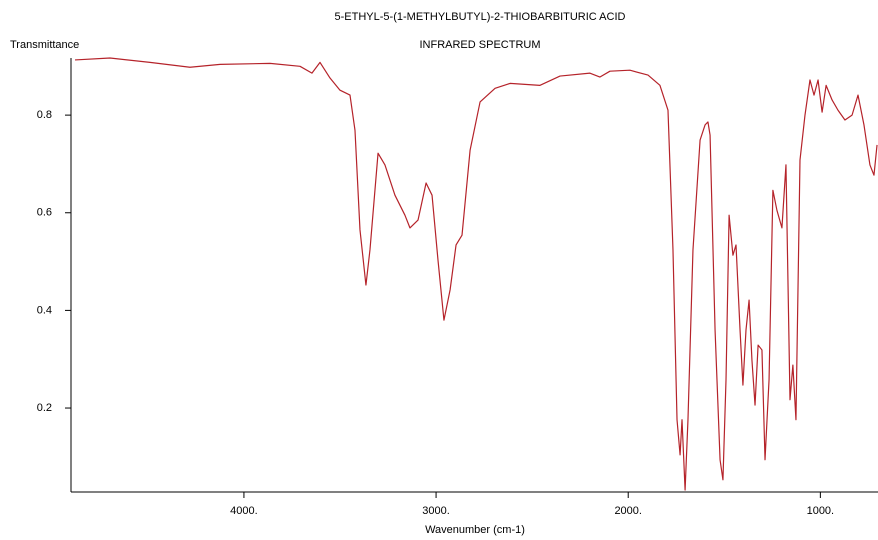 The image size is (878, 540). I want to click on x-axis-label: Wavenumber (cm-1), so click(475, 530).